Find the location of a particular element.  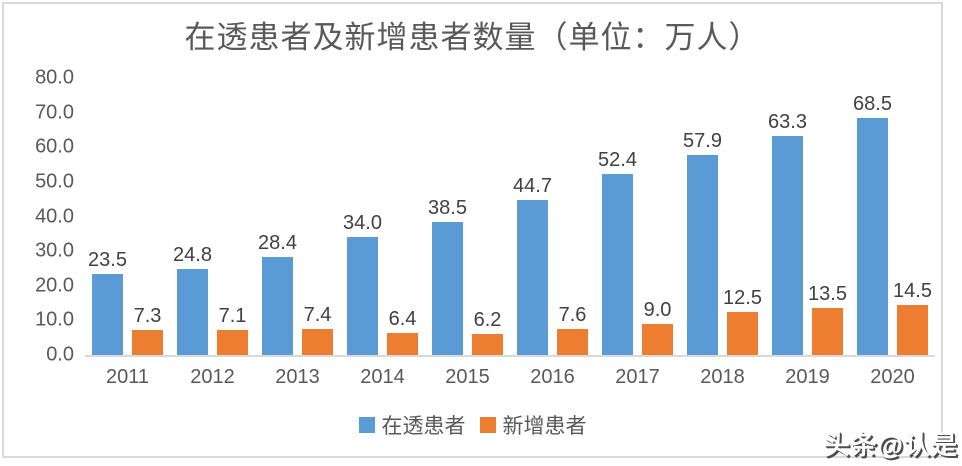

watermark: 头条@认是 is located at coordinates (890, 445).